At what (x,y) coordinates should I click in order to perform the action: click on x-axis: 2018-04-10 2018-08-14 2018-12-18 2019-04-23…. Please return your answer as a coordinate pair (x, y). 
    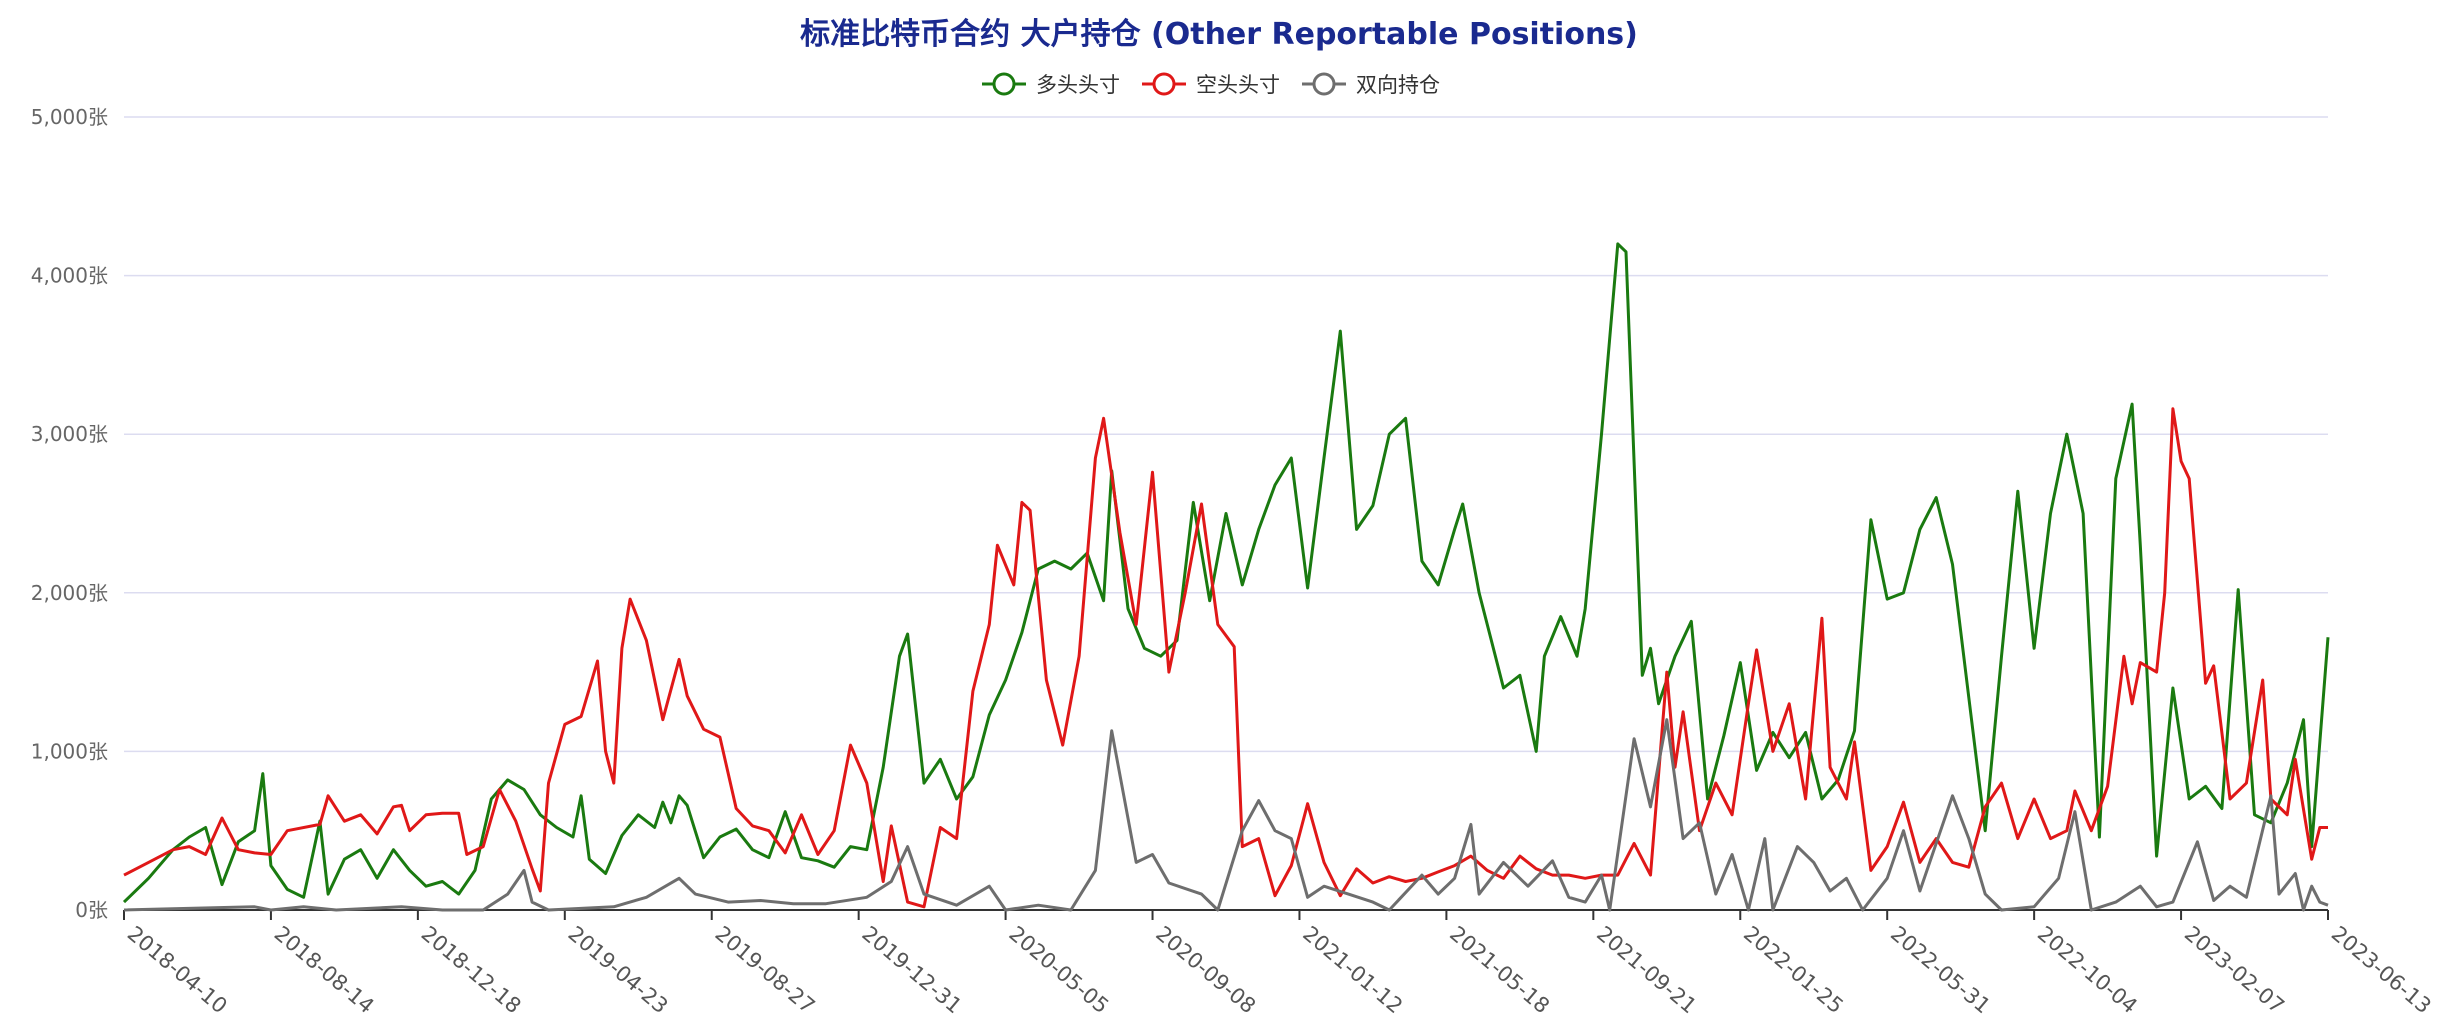
    Looking at the image, I should click on (1279, 963).